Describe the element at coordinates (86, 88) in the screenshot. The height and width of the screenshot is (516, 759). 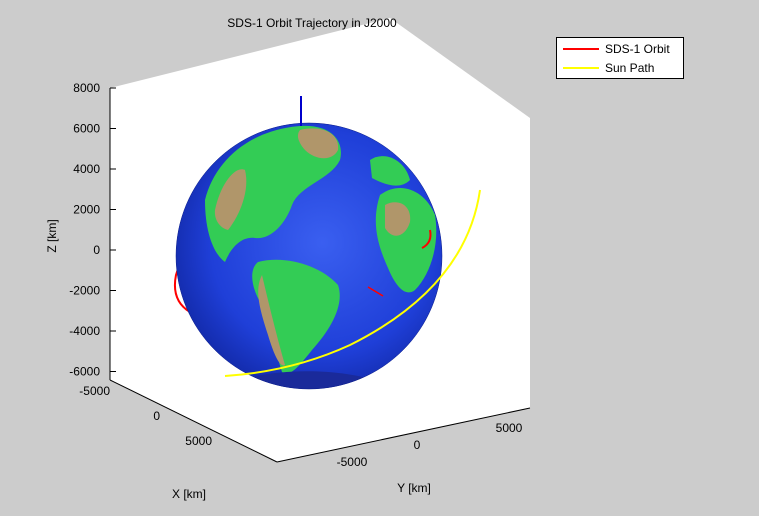
I see `z-tick-label: 8000` at that location.